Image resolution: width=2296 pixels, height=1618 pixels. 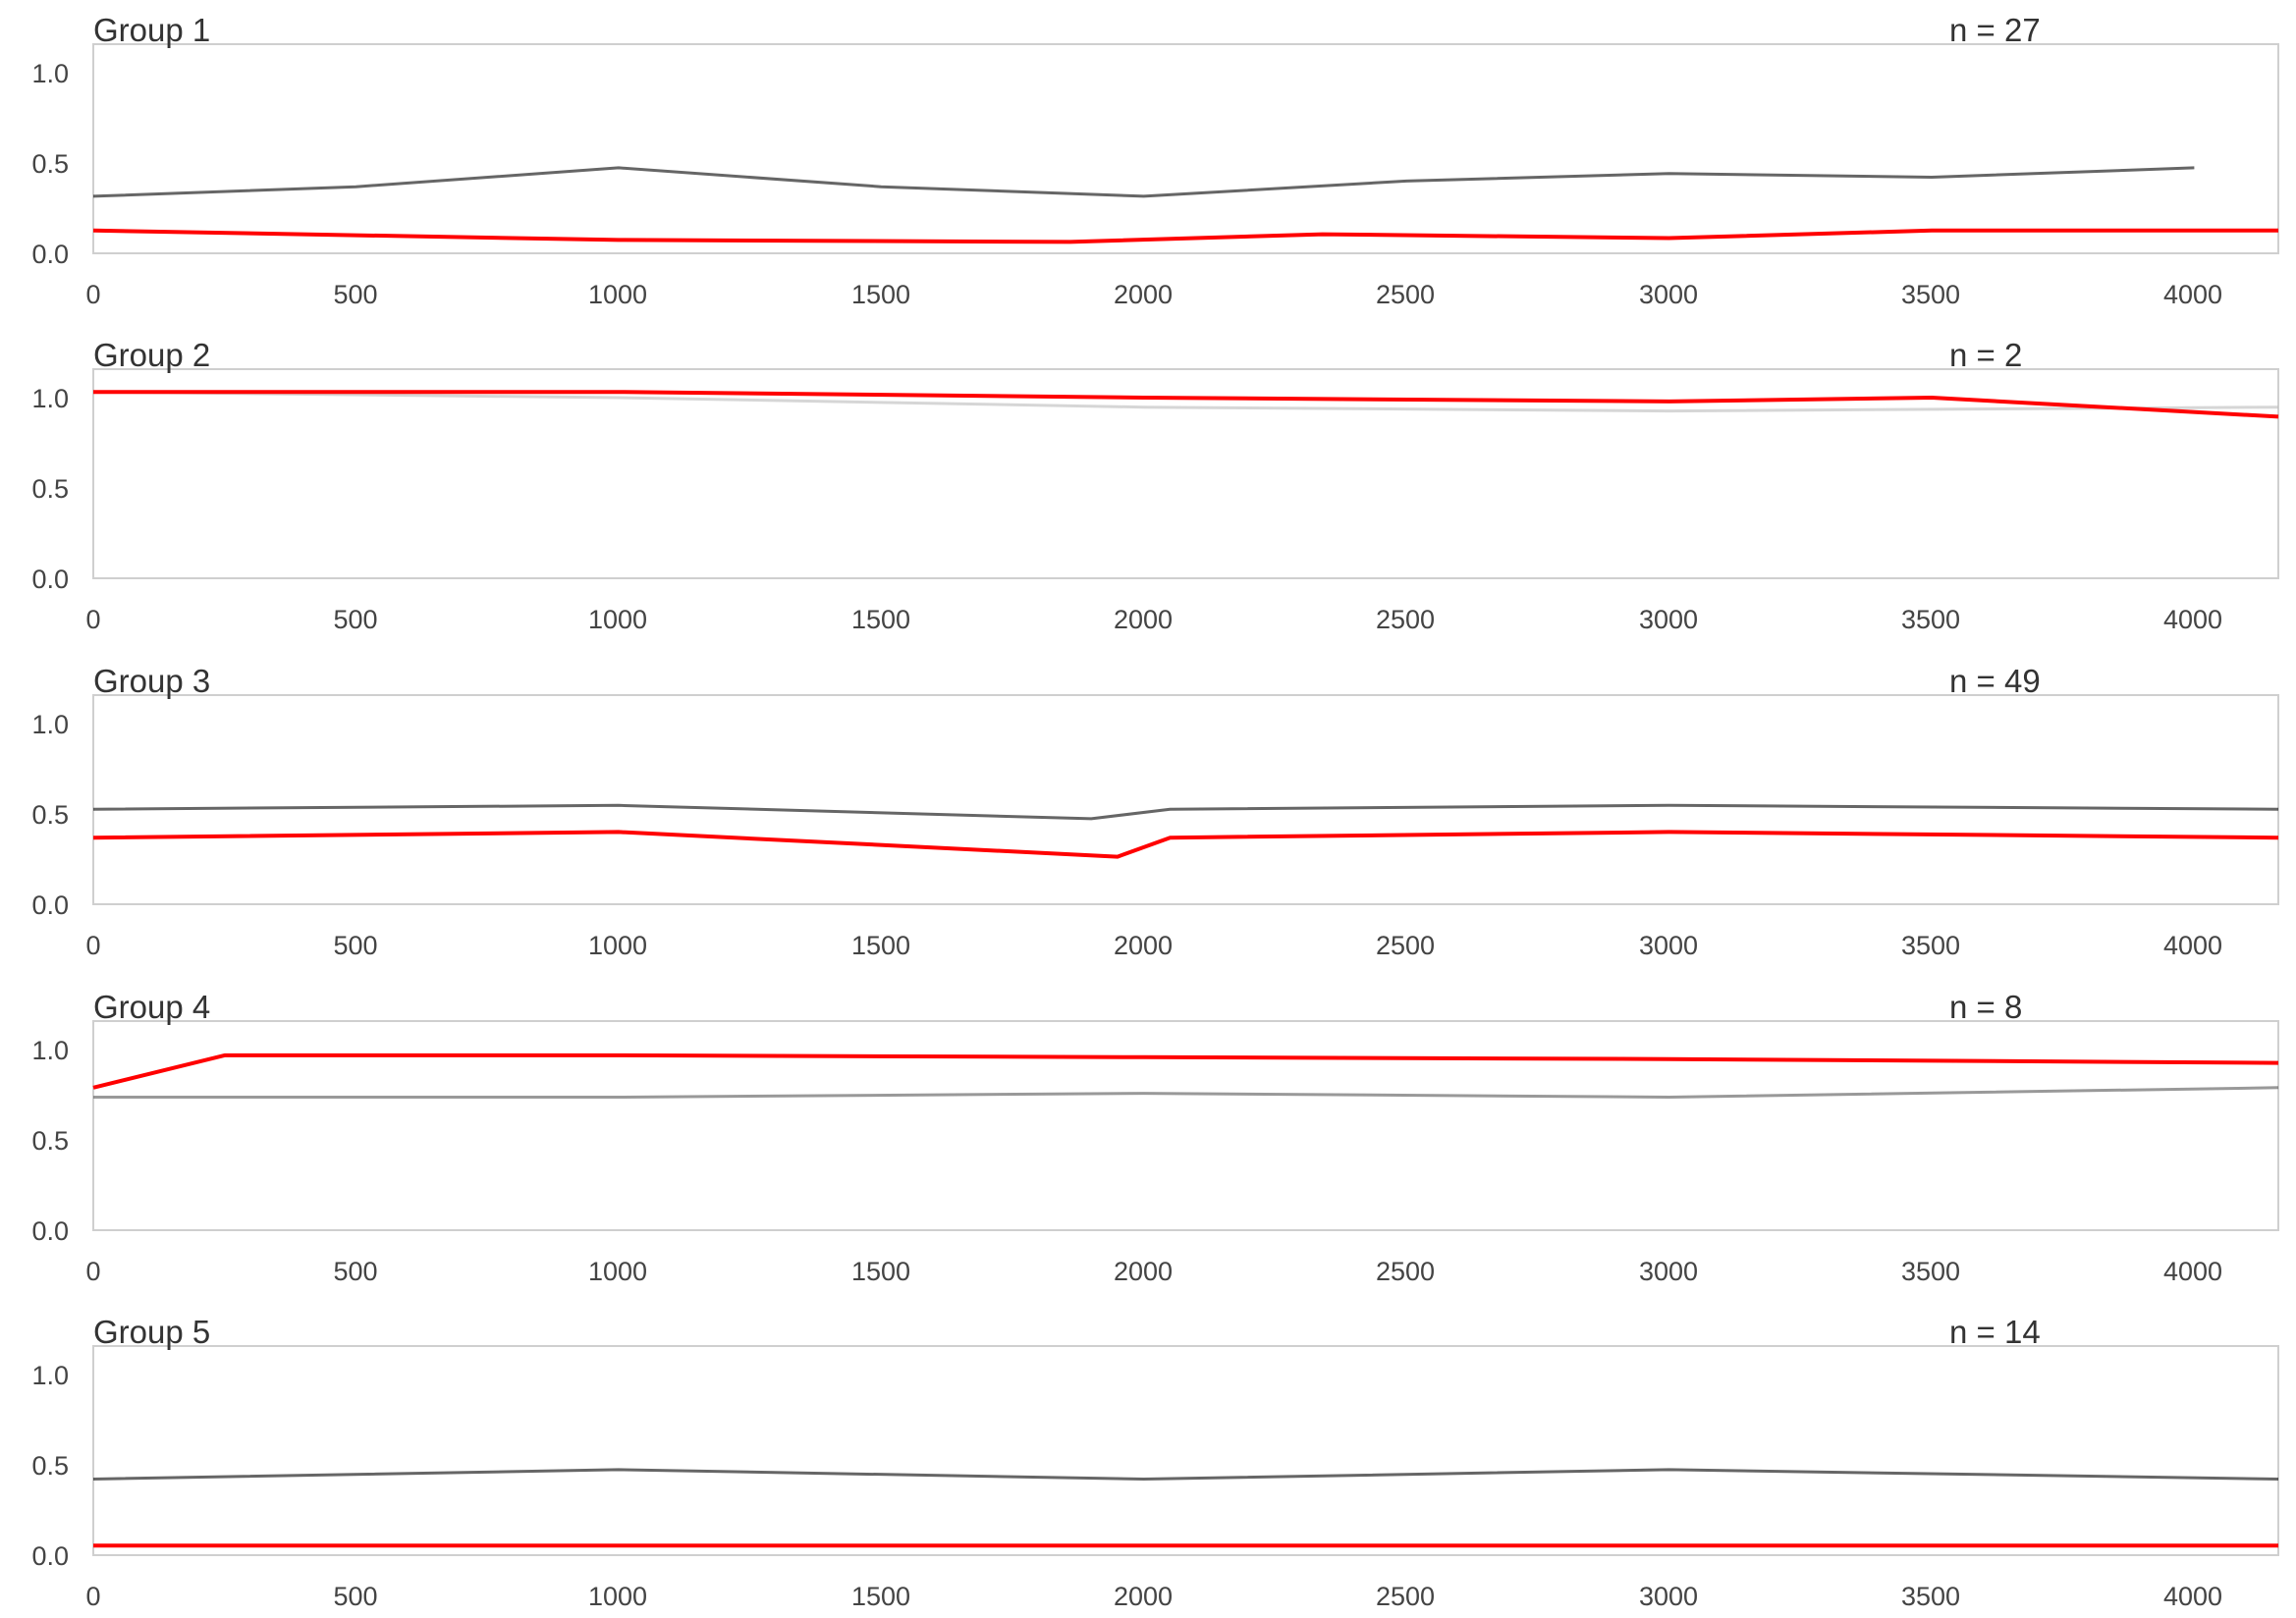 I want to click on panel-title: Group 1, so click(x=151, y=30).